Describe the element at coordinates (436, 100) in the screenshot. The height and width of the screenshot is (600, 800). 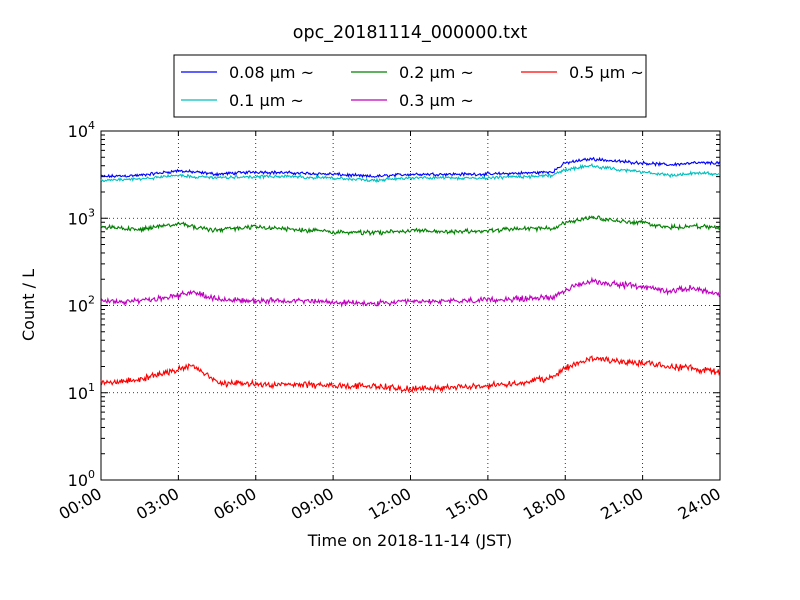
I see `legend-label: 0.3 μm ~` at that location.